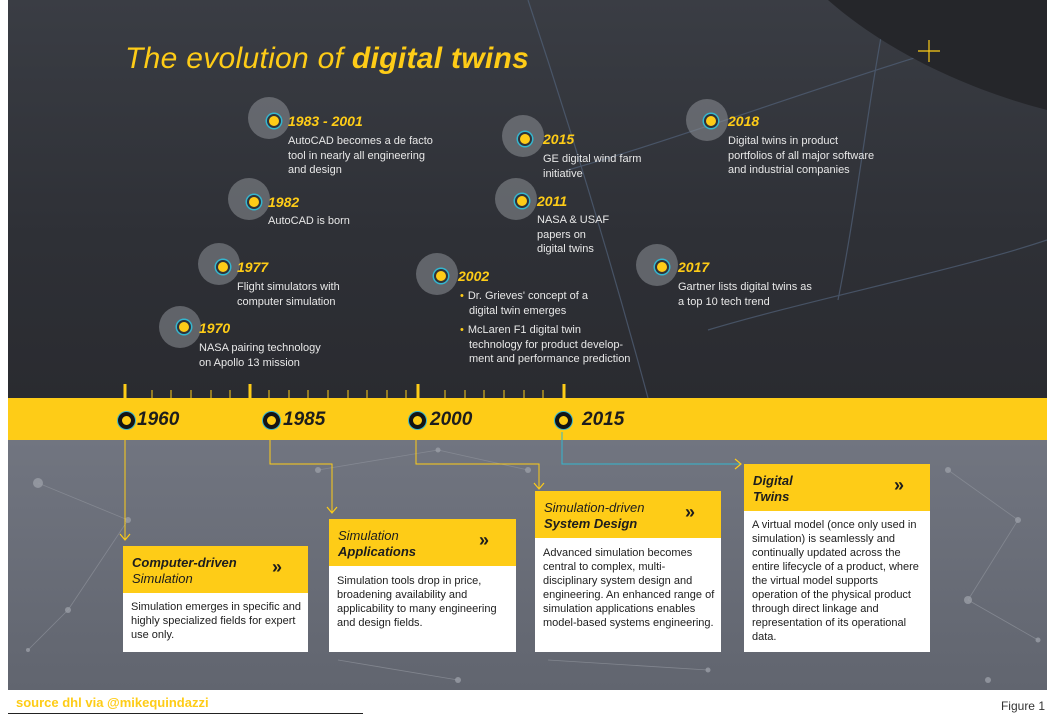  What do you see at coordinates (327, 58) in the screenshot?
I see `page-title: The evolution of digital twins` at bounding box center [327, 58].